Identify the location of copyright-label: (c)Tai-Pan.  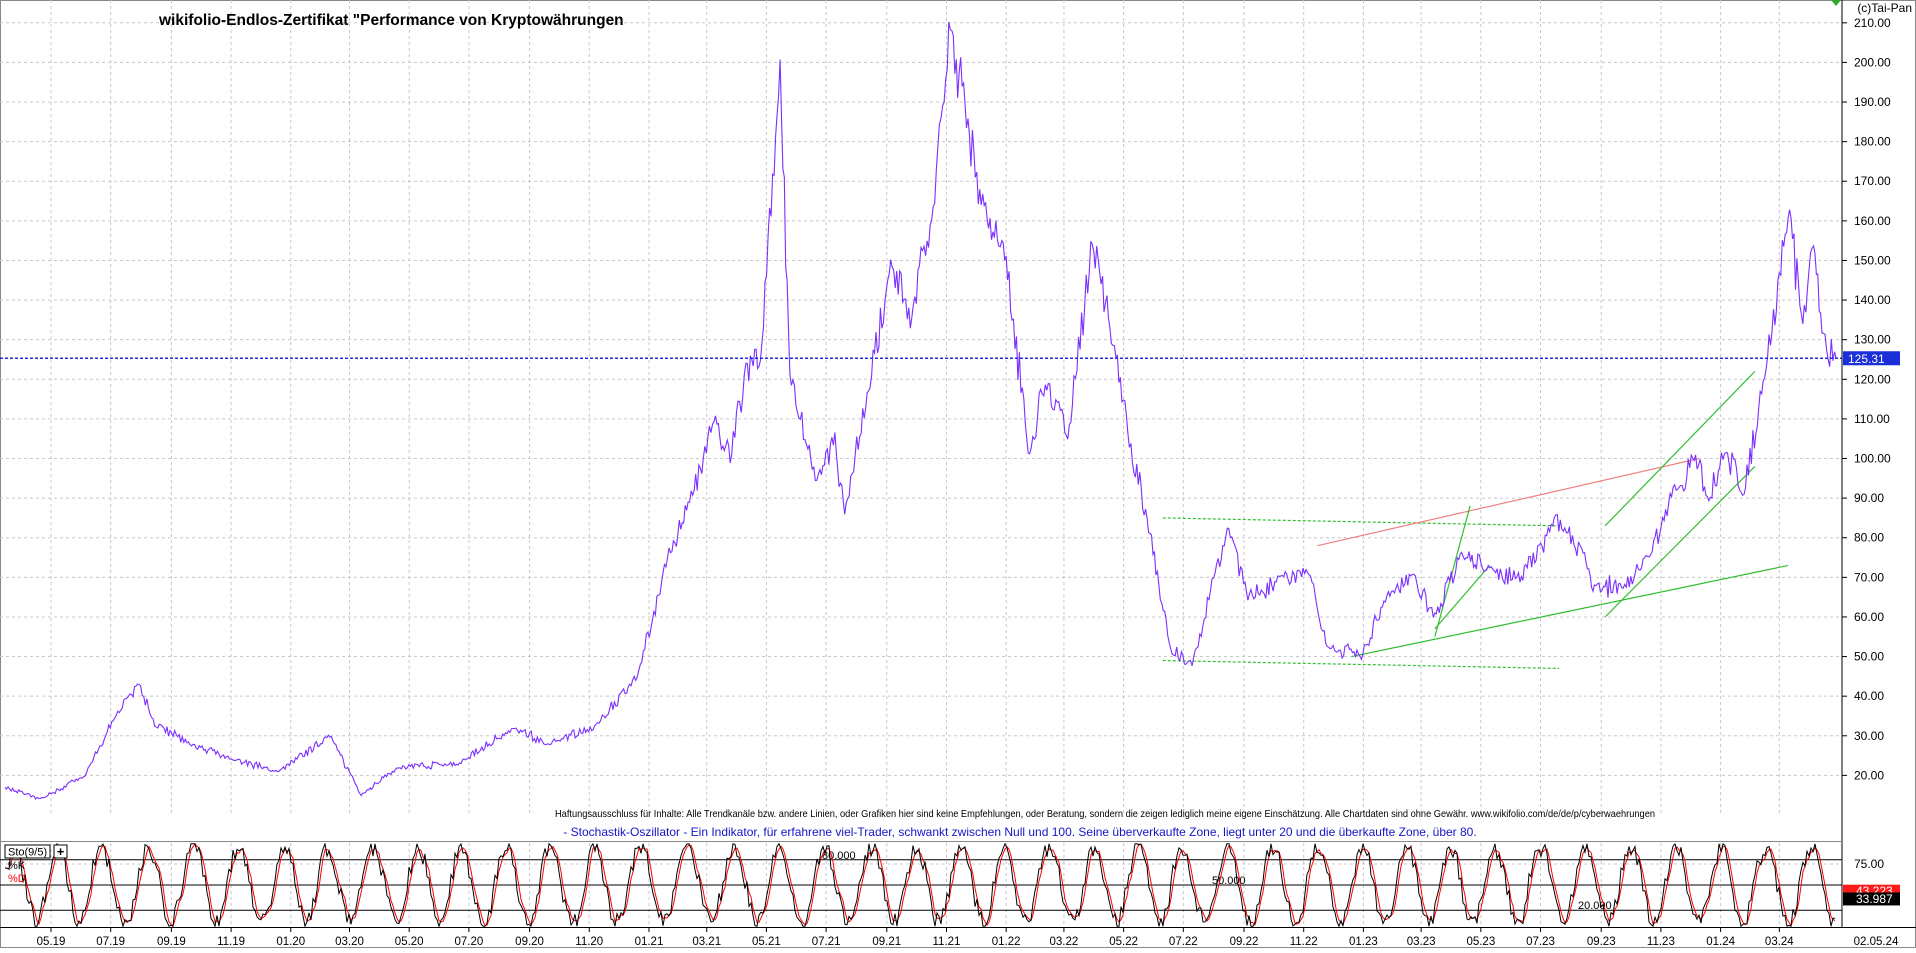
(1884, 8).